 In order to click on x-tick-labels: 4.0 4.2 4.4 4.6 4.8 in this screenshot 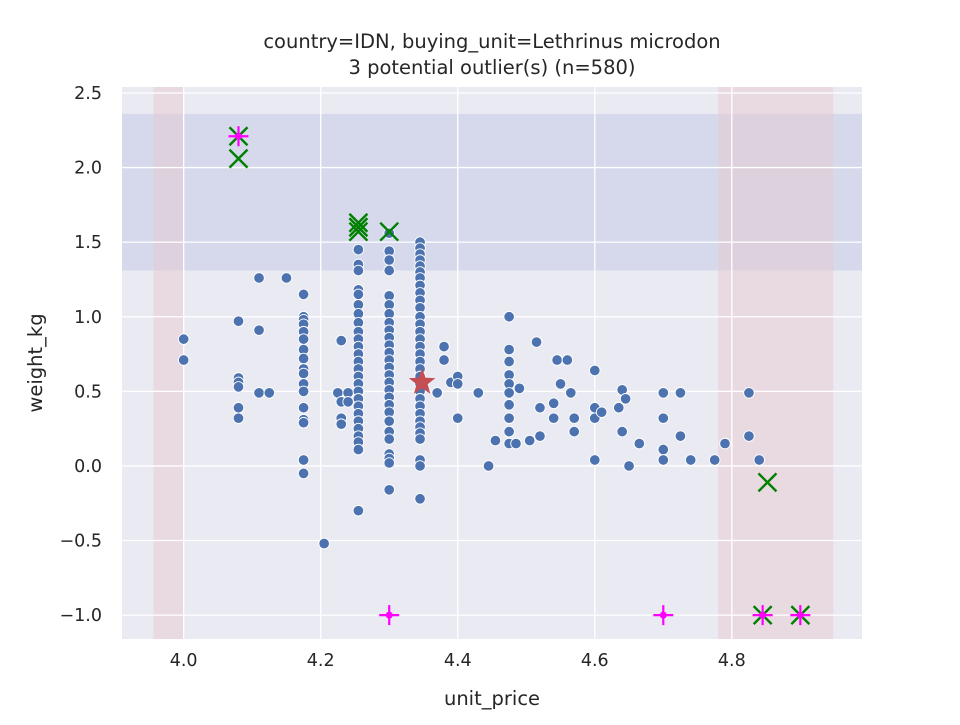, I will do `click(458, 661)`.